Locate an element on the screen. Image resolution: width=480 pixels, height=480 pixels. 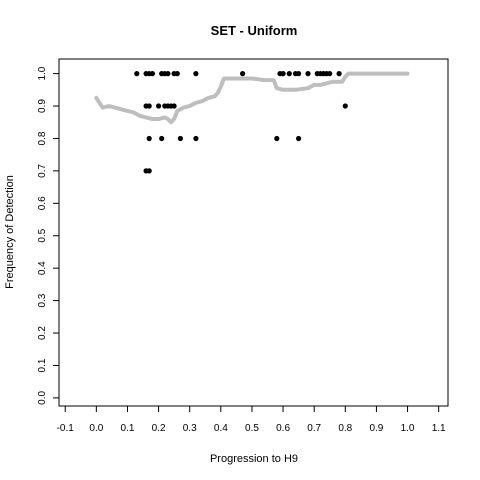
trend-line is located at coordinates (252, 98).